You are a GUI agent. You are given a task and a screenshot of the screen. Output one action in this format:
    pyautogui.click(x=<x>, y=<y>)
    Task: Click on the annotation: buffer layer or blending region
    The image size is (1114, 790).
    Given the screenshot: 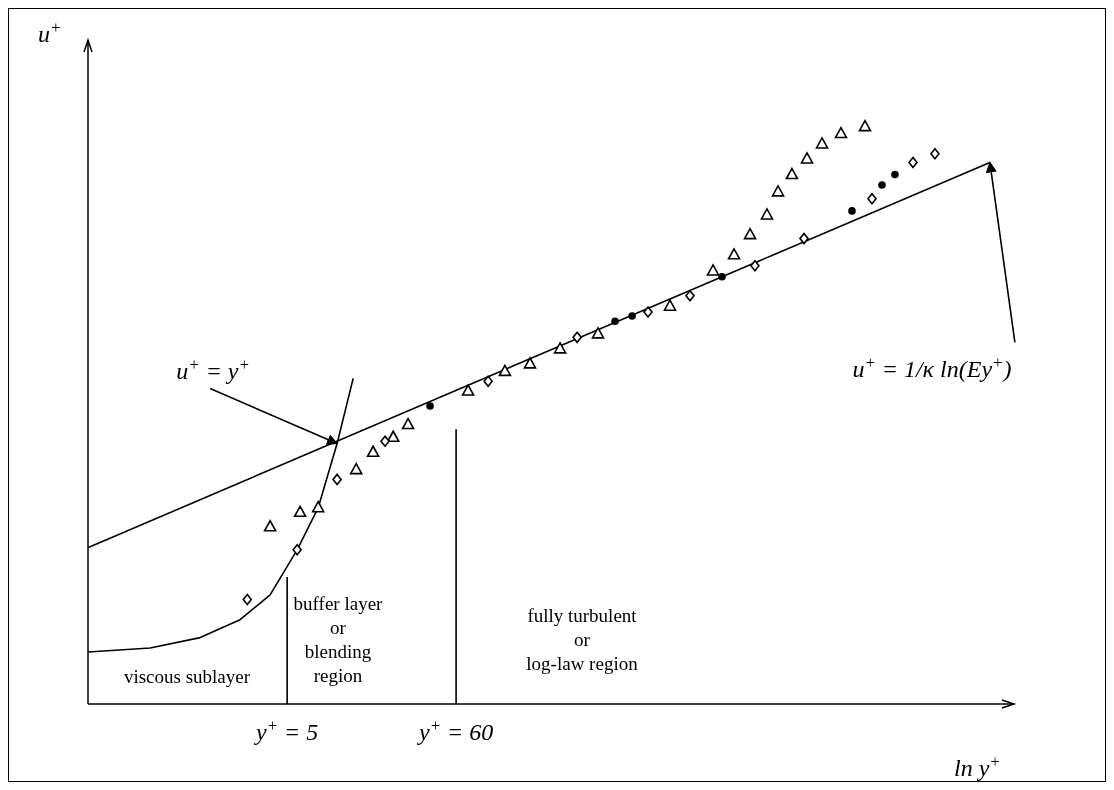 What is the action you would take?
    pyautogui.click(x=338, y=639)
    